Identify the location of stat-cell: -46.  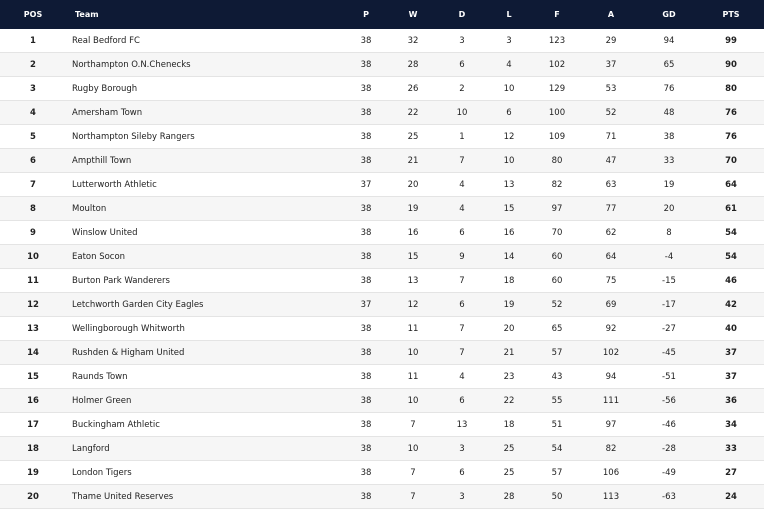
(669, 425).